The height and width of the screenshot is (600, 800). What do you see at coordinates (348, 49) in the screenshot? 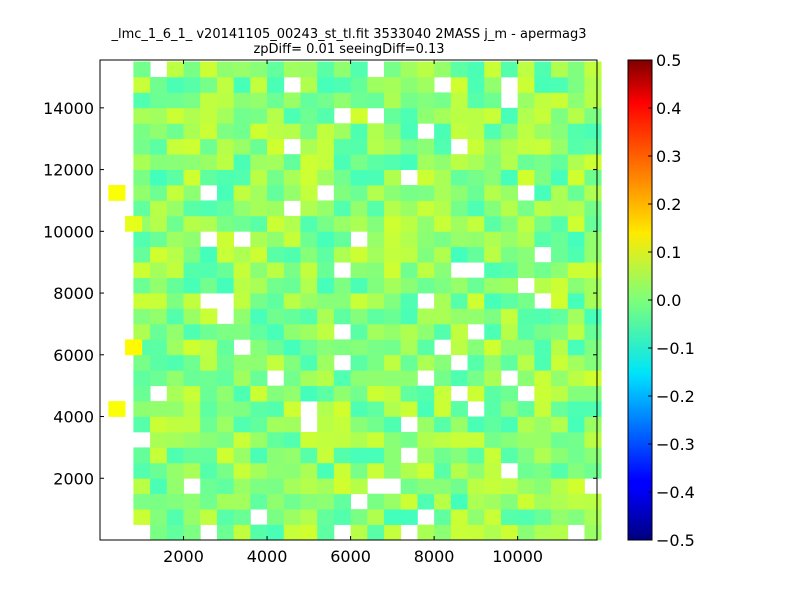
I see `chart-title-line2: zpDiff= 0.01 seeingDiff=0.13` at bounding box center [348, 49].